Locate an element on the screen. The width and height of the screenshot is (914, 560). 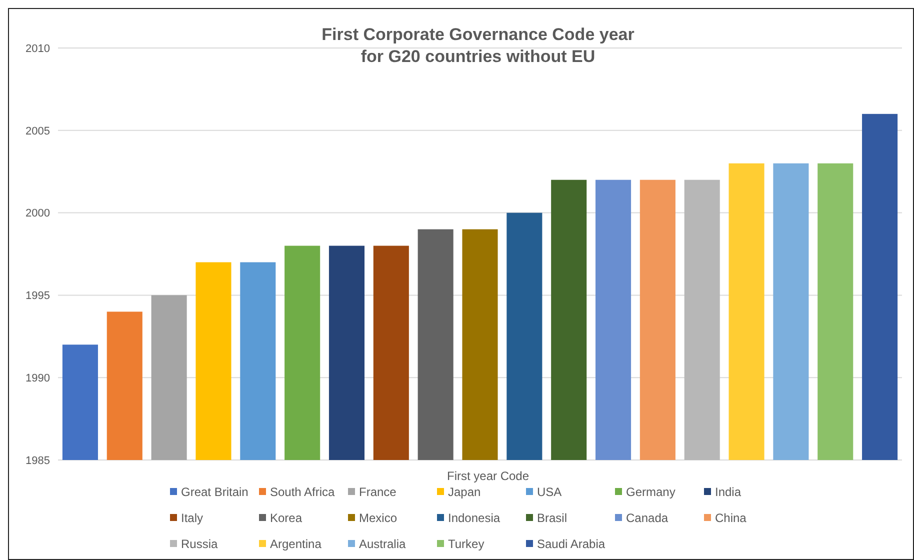
chart-title: First Corporate Governance Code year for G20 countries without EU is located at coordinates (478, 45).